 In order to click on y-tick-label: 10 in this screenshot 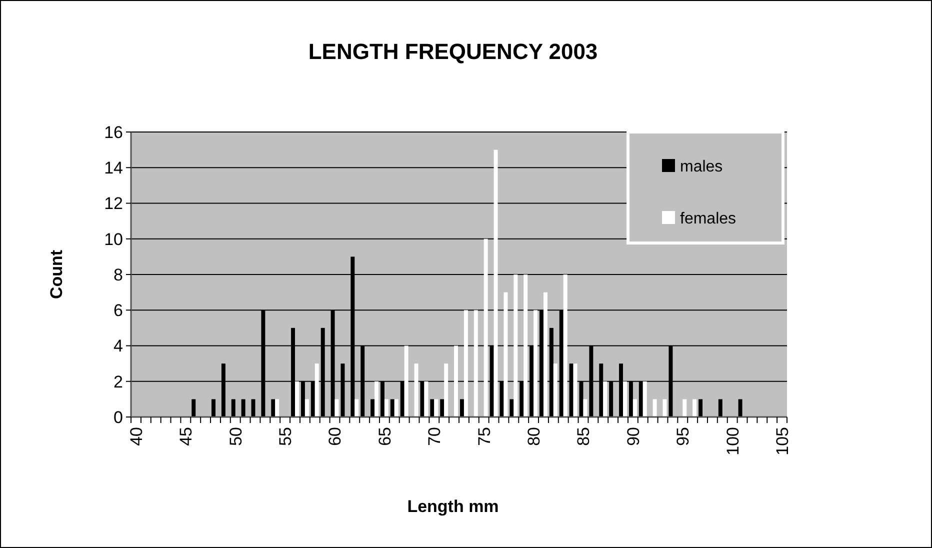, I will do `click(113, 239)`.